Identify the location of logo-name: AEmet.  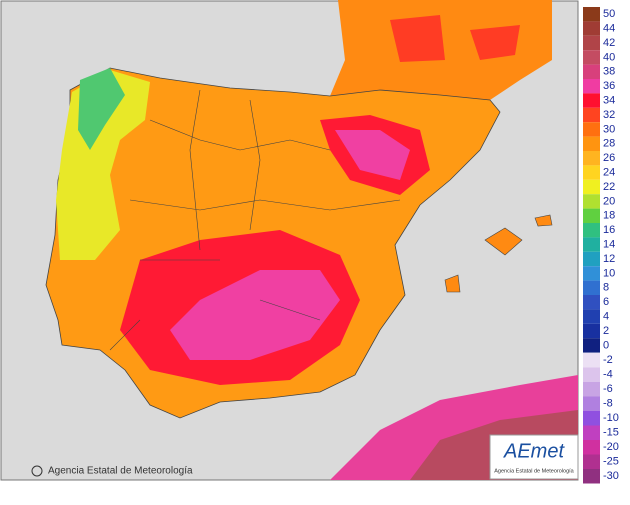
(534, 451).